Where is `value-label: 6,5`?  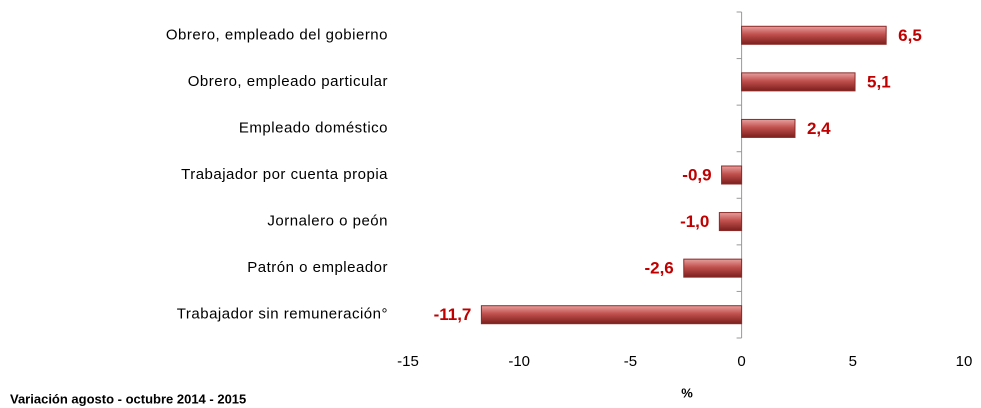
value-label: 6,5 is located at coordinates (910, 35).